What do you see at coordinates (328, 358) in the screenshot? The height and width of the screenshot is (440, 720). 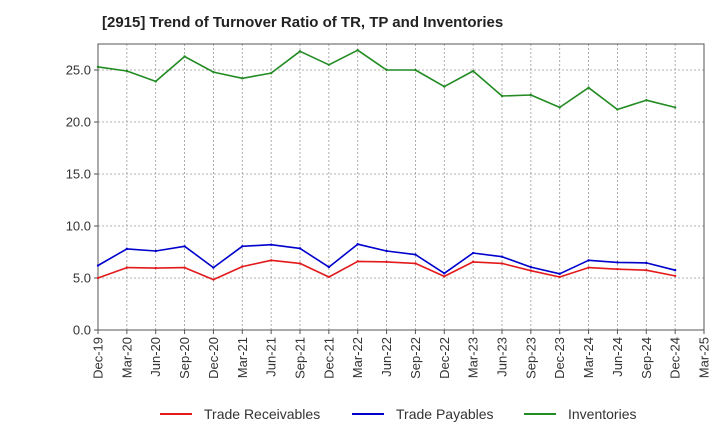 I see `x-tick-label: Dec-21` at bounding box center [328, 358].